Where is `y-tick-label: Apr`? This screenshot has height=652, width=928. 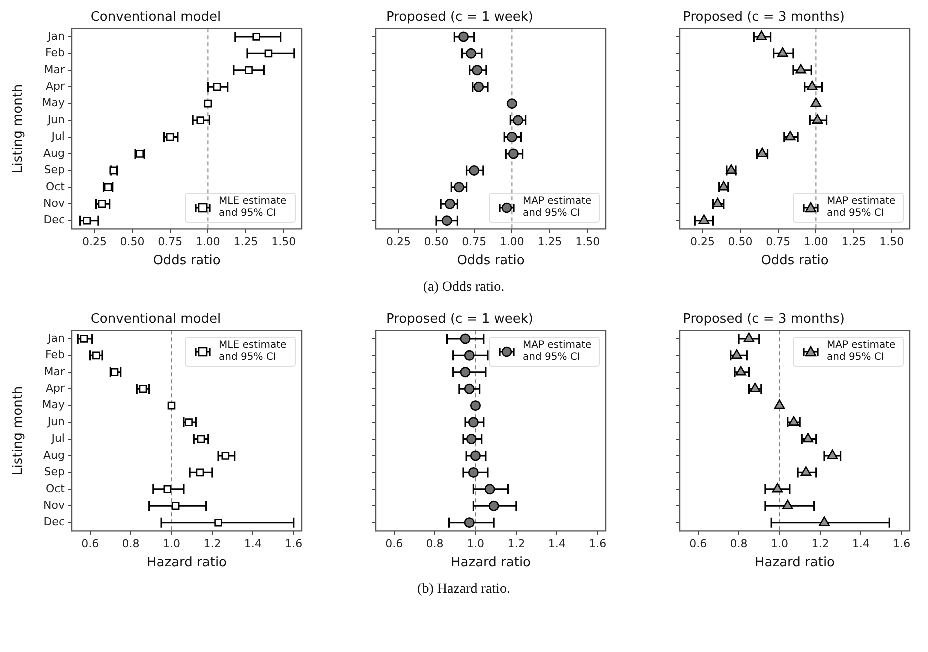 y-tick-label: Apr is located at coordinates (56, 388).